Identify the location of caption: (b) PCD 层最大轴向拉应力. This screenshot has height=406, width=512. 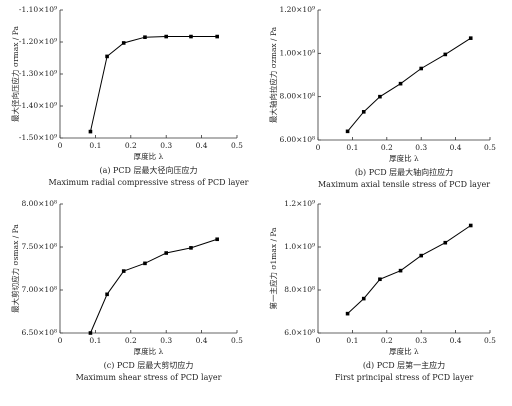
(404, 172).